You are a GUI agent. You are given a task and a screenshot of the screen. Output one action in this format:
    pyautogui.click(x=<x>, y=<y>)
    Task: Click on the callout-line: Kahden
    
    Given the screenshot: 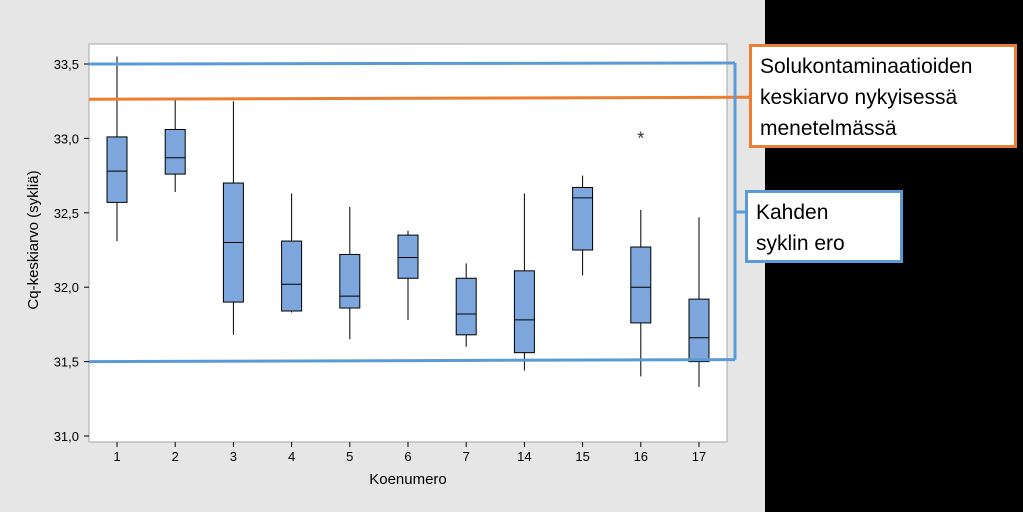 What is the action you would take?
    pyautogui.click(x=792, y=212)
    